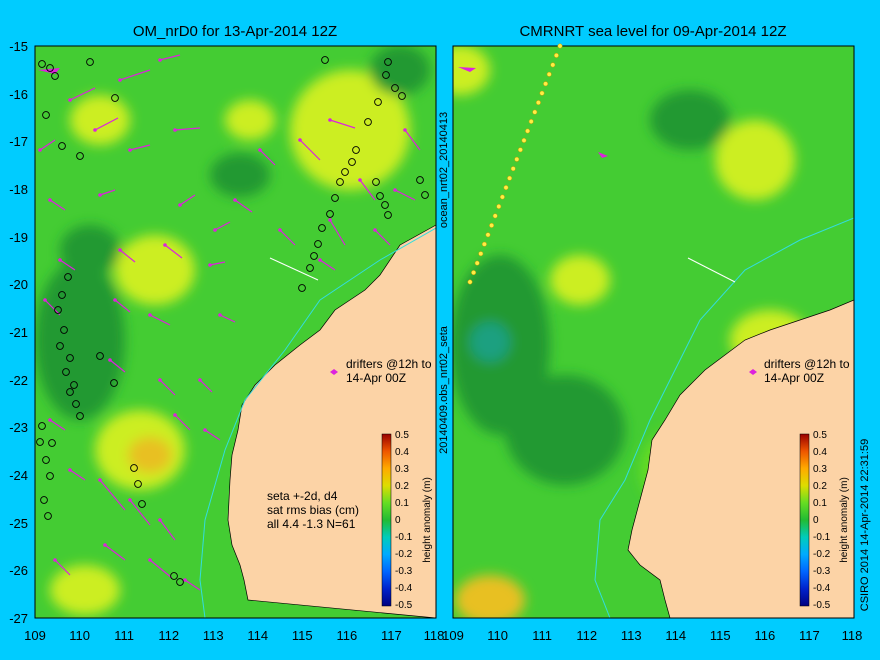  What do you see at coordinates (453, 635) in the screenshot?
I see `x-tick-label: 109` at bounding box center [453, 635].